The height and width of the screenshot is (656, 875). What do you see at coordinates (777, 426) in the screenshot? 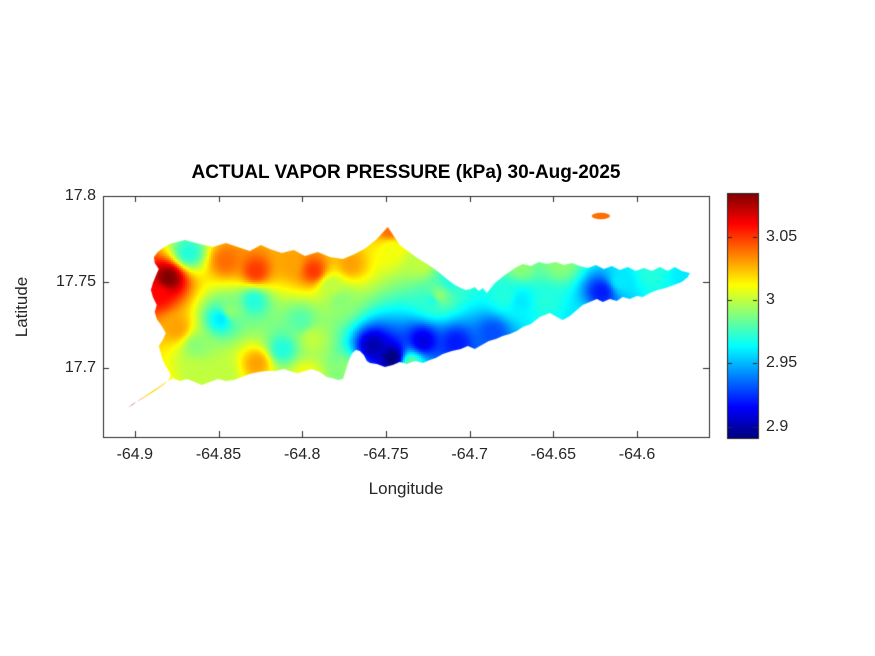
I see `colorbar-tick-label: 2.9` at bounding box center [777, 426].